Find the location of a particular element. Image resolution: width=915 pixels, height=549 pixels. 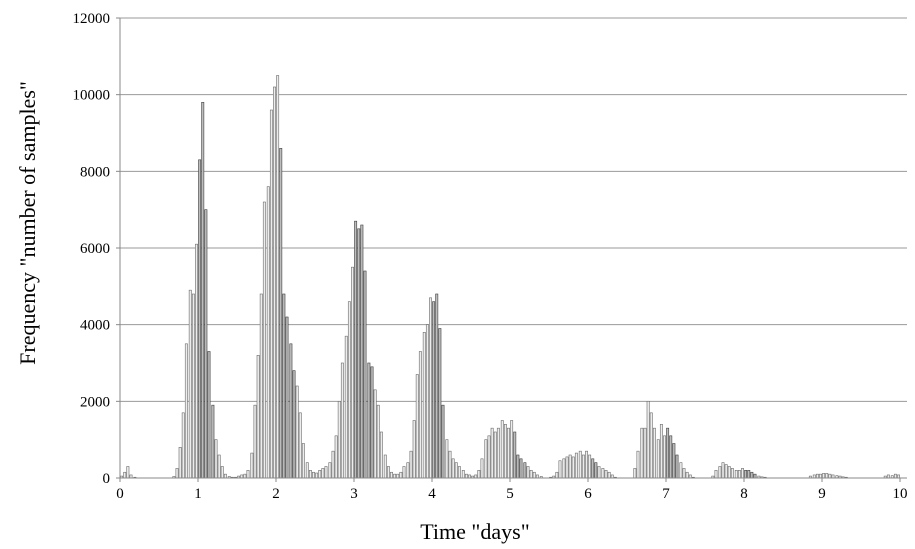

x-tick-label: 0 is located at coordinates (120, 494).